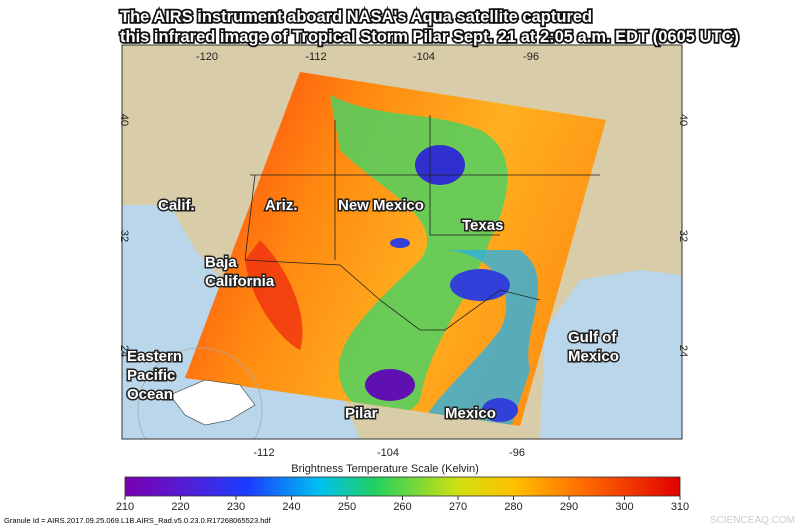 The width and height of the screenshot is (800, 530). What do you see at coordinates (592, 337) in the screenshot?
I see `place-label: Gulf of` at bounding box center [592, 337].